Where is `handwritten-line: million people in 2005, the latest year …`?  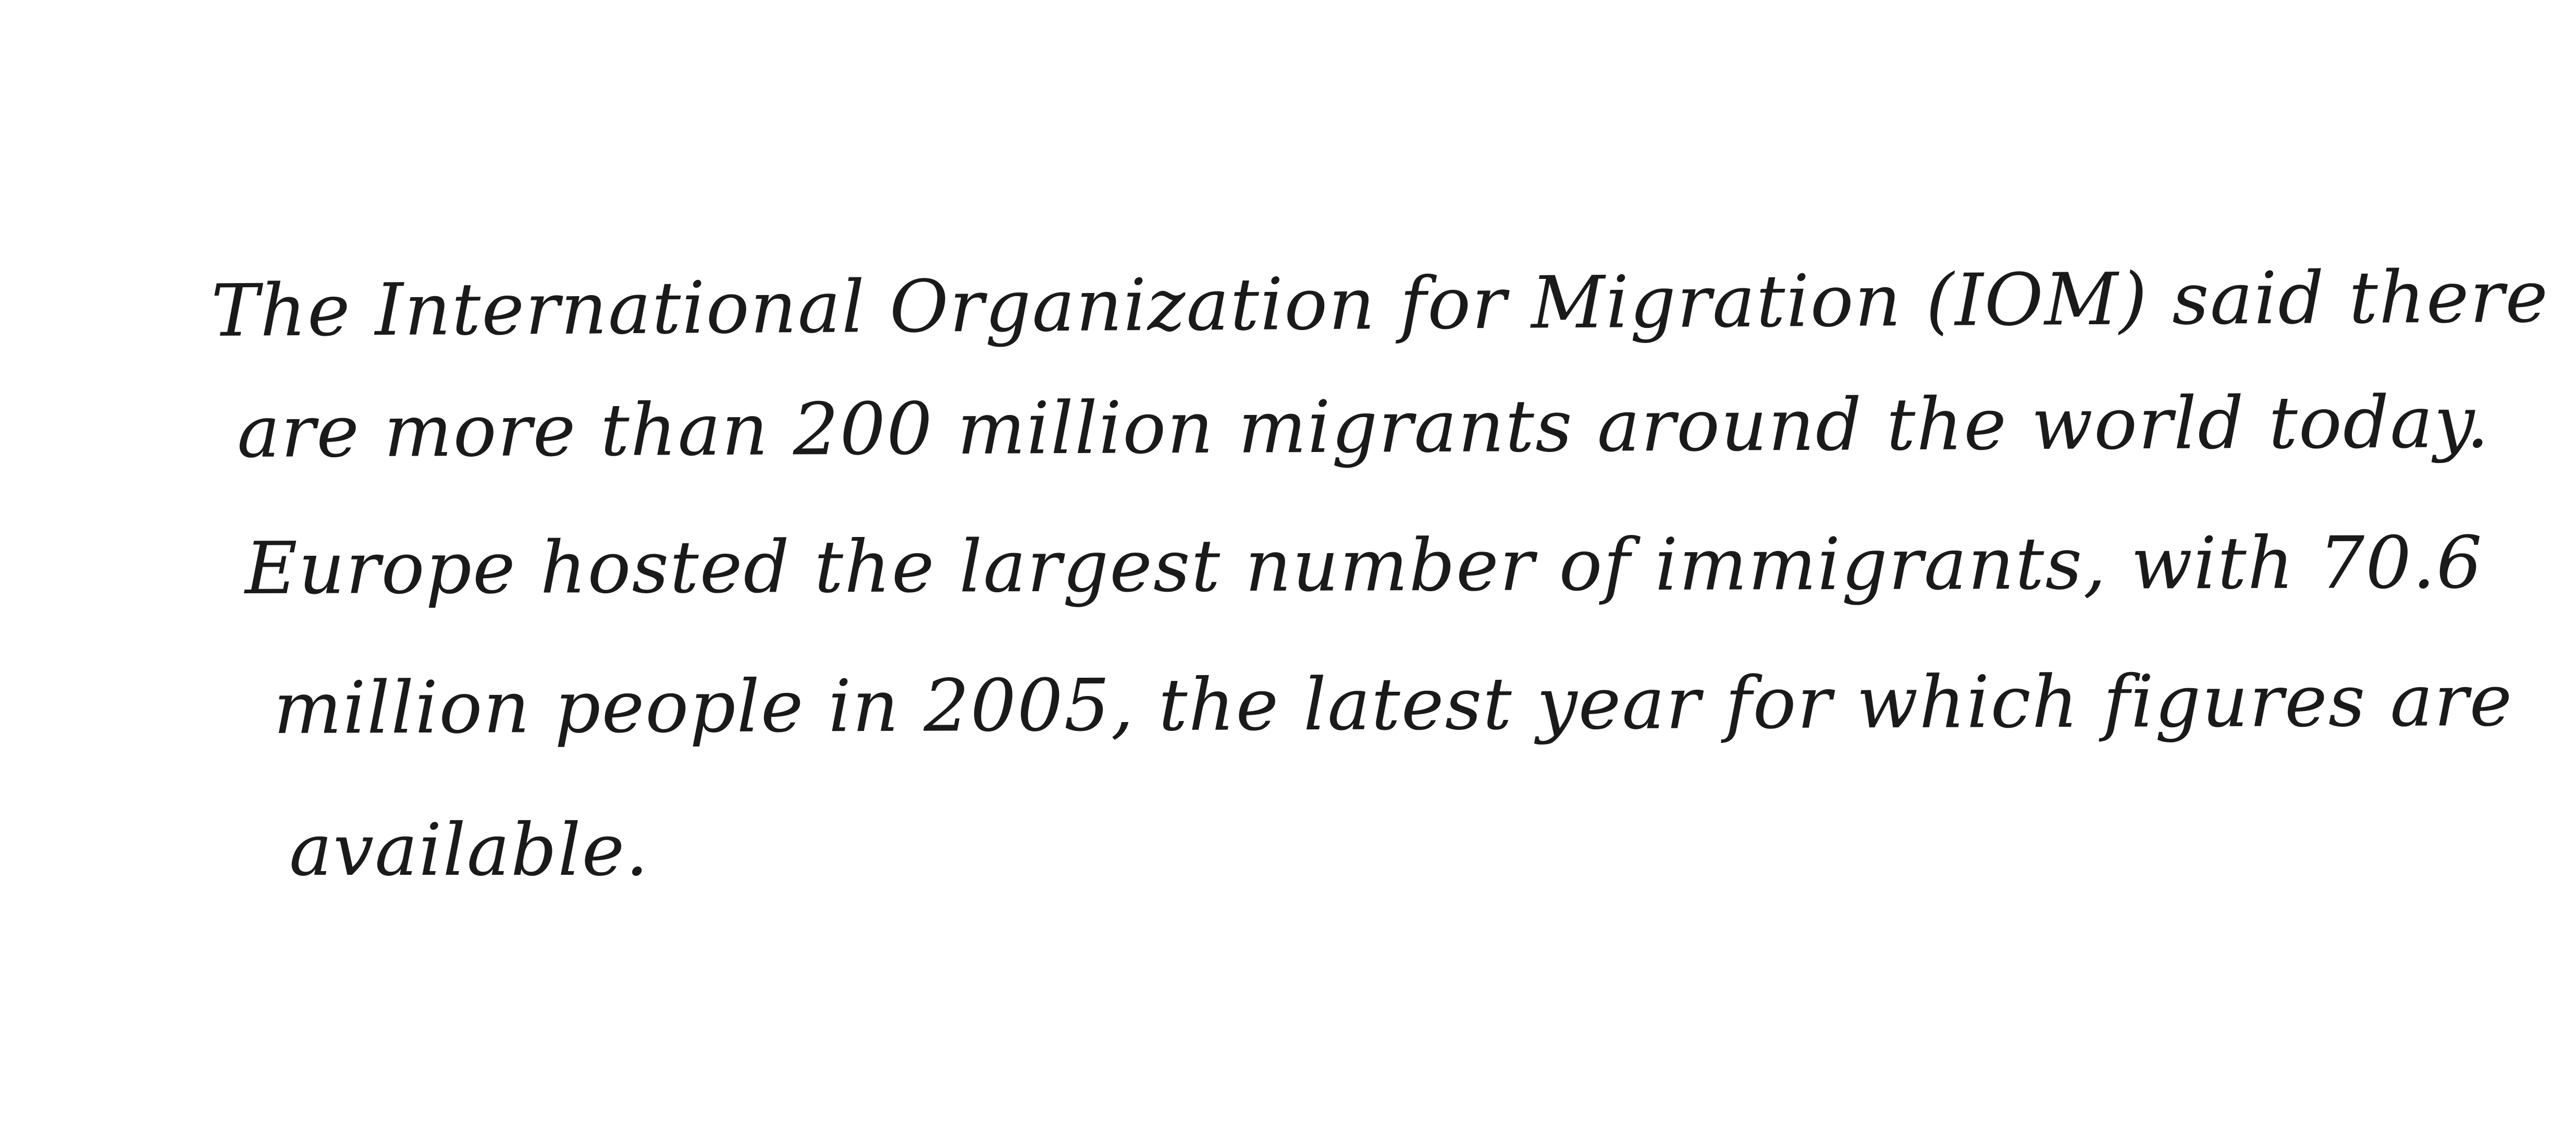
handwritten-line: million people in 2005, the latest year … is located at coordinates (1393, 704).